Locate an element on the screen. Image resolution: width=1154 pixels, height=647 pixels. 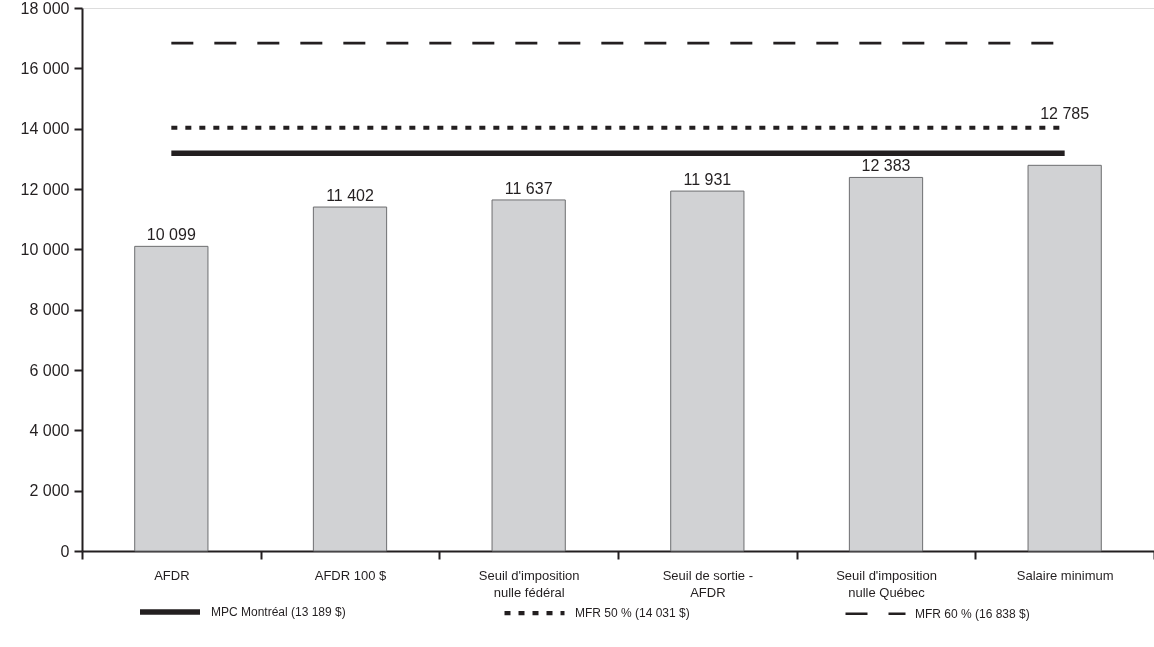
x-tick-label: Seuil d'imposition nulle Québec is located at coordinates (886, 583).